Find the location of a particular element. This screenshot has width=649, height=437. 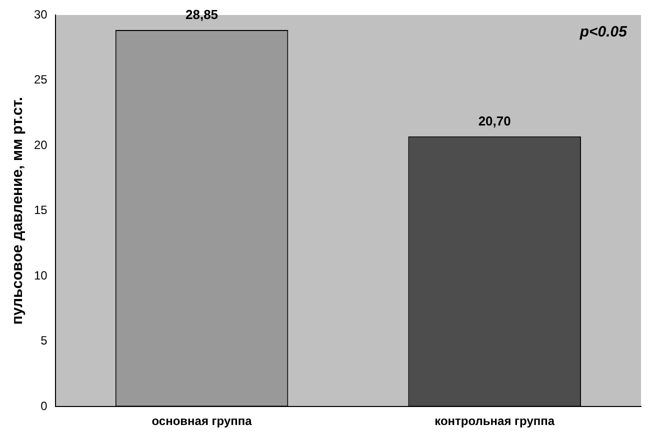

data-label: 20,70 is located at coordinates (494, 120).